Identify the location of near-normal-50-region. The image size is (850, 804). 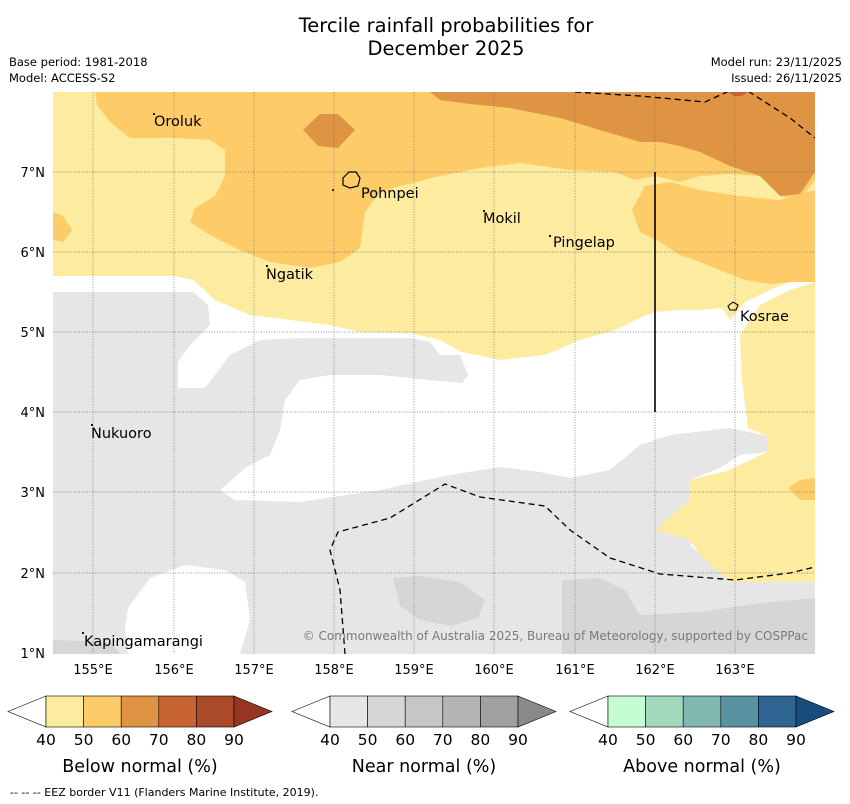
(439, 601).